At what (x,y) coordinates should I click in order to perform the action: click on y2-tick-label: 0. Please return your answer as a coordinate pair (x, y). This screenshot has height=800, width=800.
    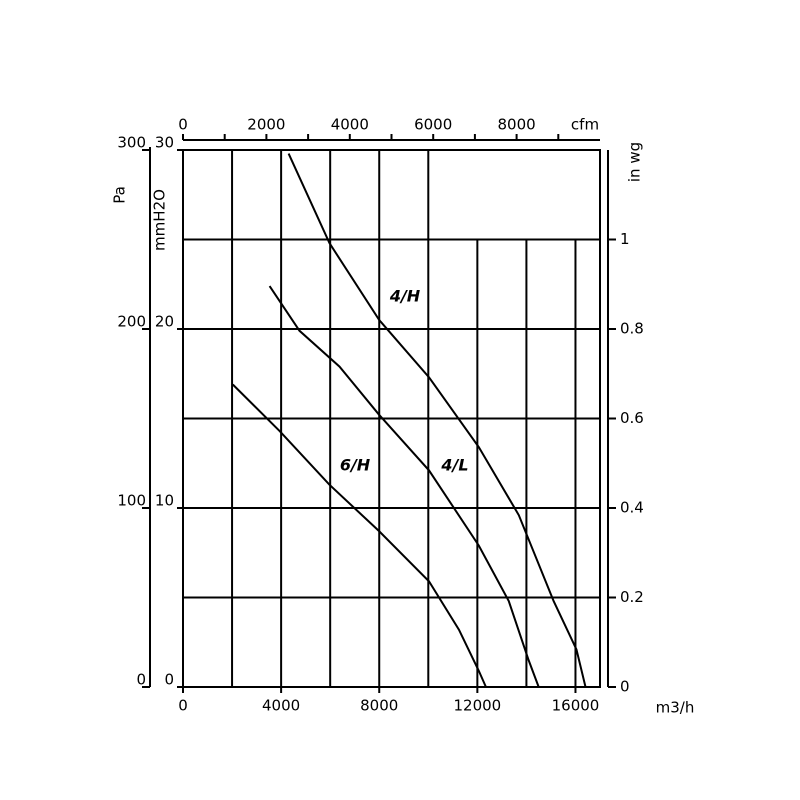
    Looking at the image, I should click on (625, 687).